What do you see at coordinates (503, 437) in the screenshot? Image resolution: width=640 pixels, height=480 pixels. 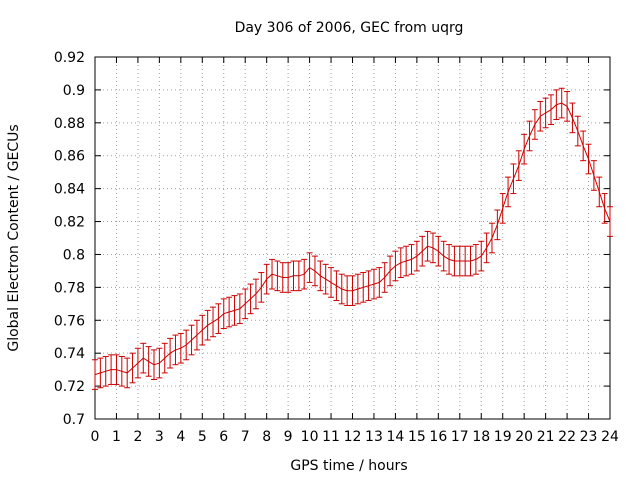 I see `x-tick-label: 19` at bounding box center [503, 437].